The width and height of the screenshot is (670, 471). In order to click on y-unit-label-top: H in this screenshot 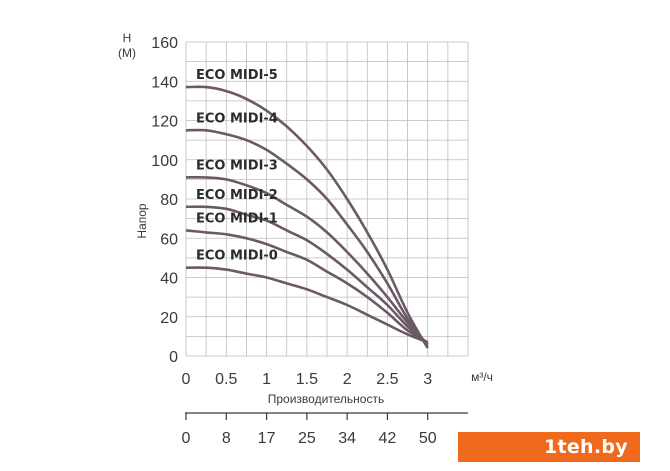, I will do `click(127, 38)`.